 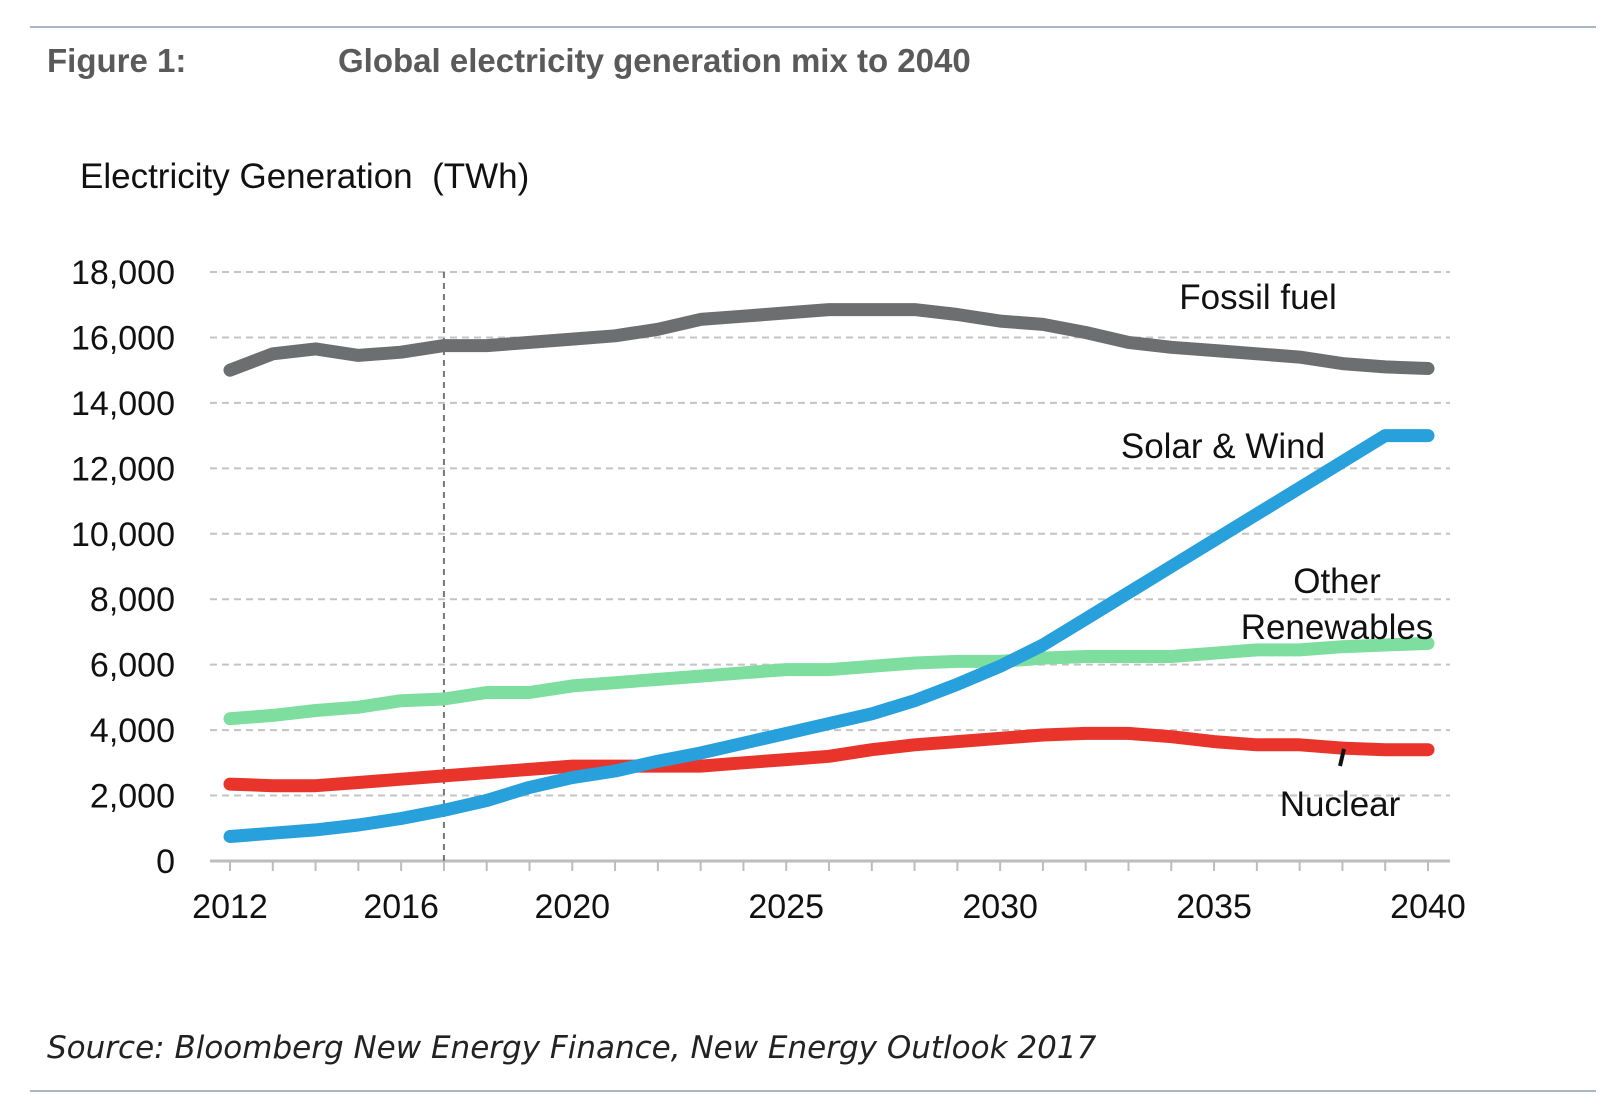 What do you see at coordinates (813, 1091) in the screenshot?
I see `bottom-rule` at bounding box center [813, 1091].